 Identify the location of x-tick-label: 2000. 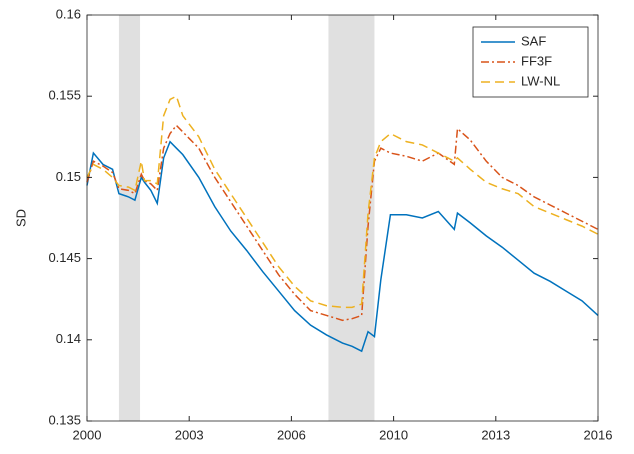
(87, 434).